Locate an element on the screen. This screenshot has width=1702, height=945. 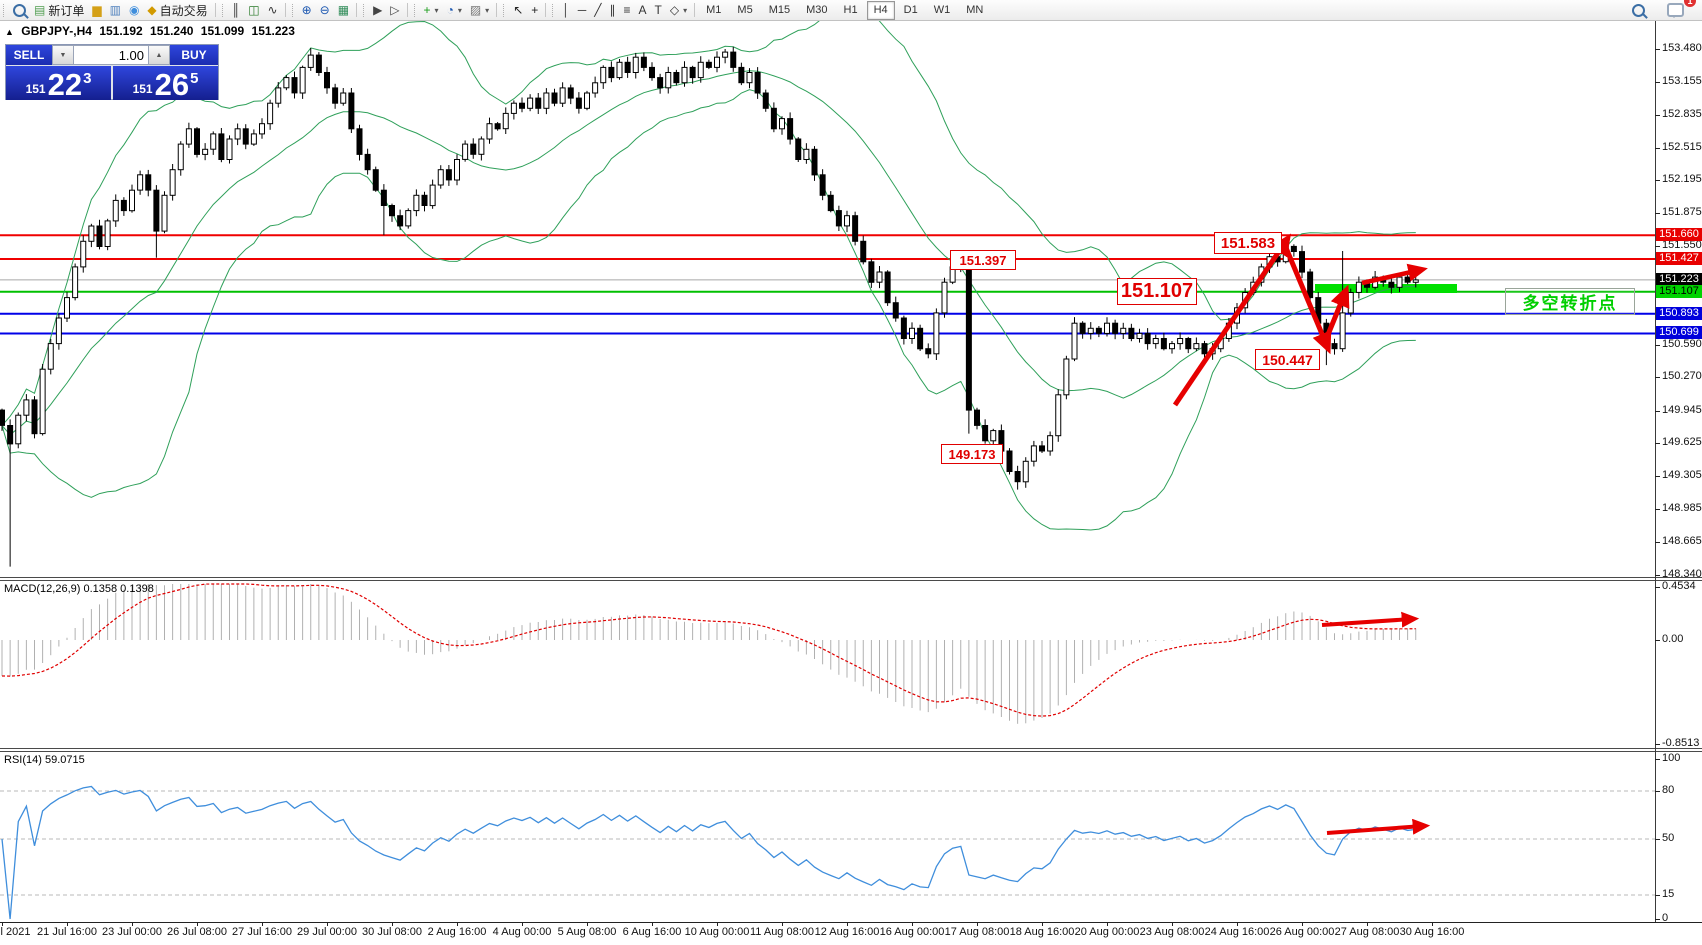
chart-window-button: ▥ is located at coordinates (115, 10).